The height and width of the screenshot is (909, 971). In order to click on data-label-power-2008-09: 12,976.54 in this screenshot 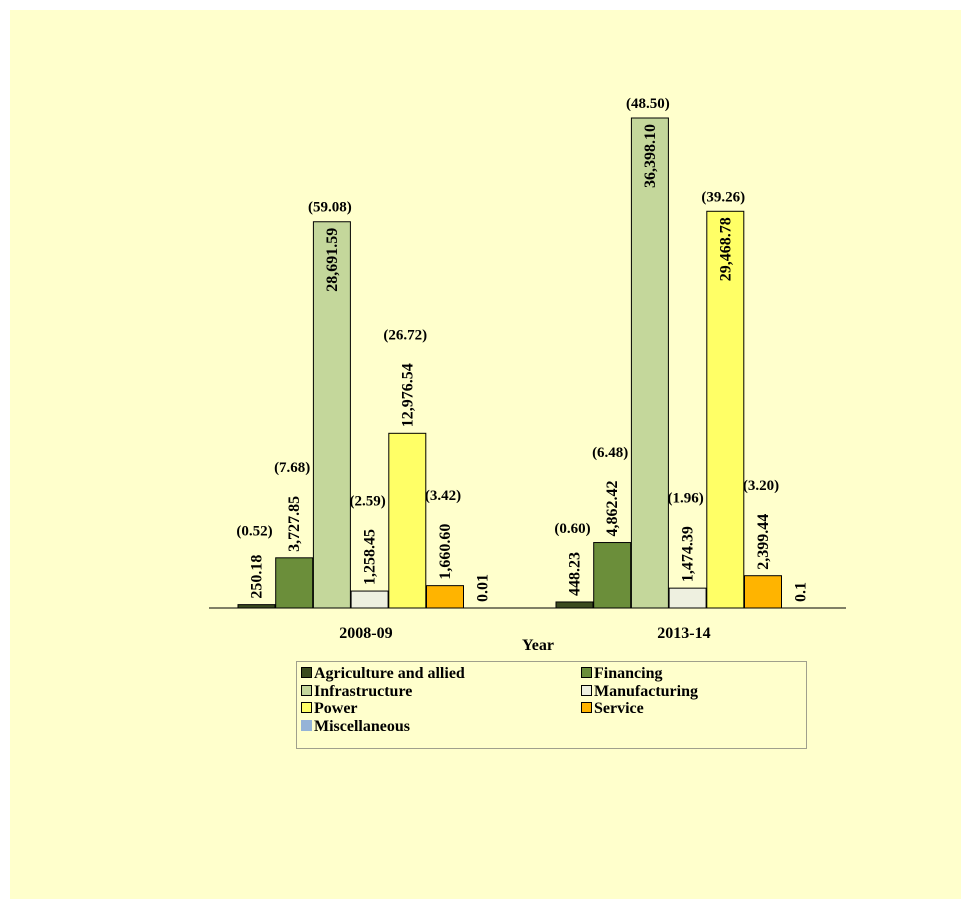, I will do `click(407, 395)`.